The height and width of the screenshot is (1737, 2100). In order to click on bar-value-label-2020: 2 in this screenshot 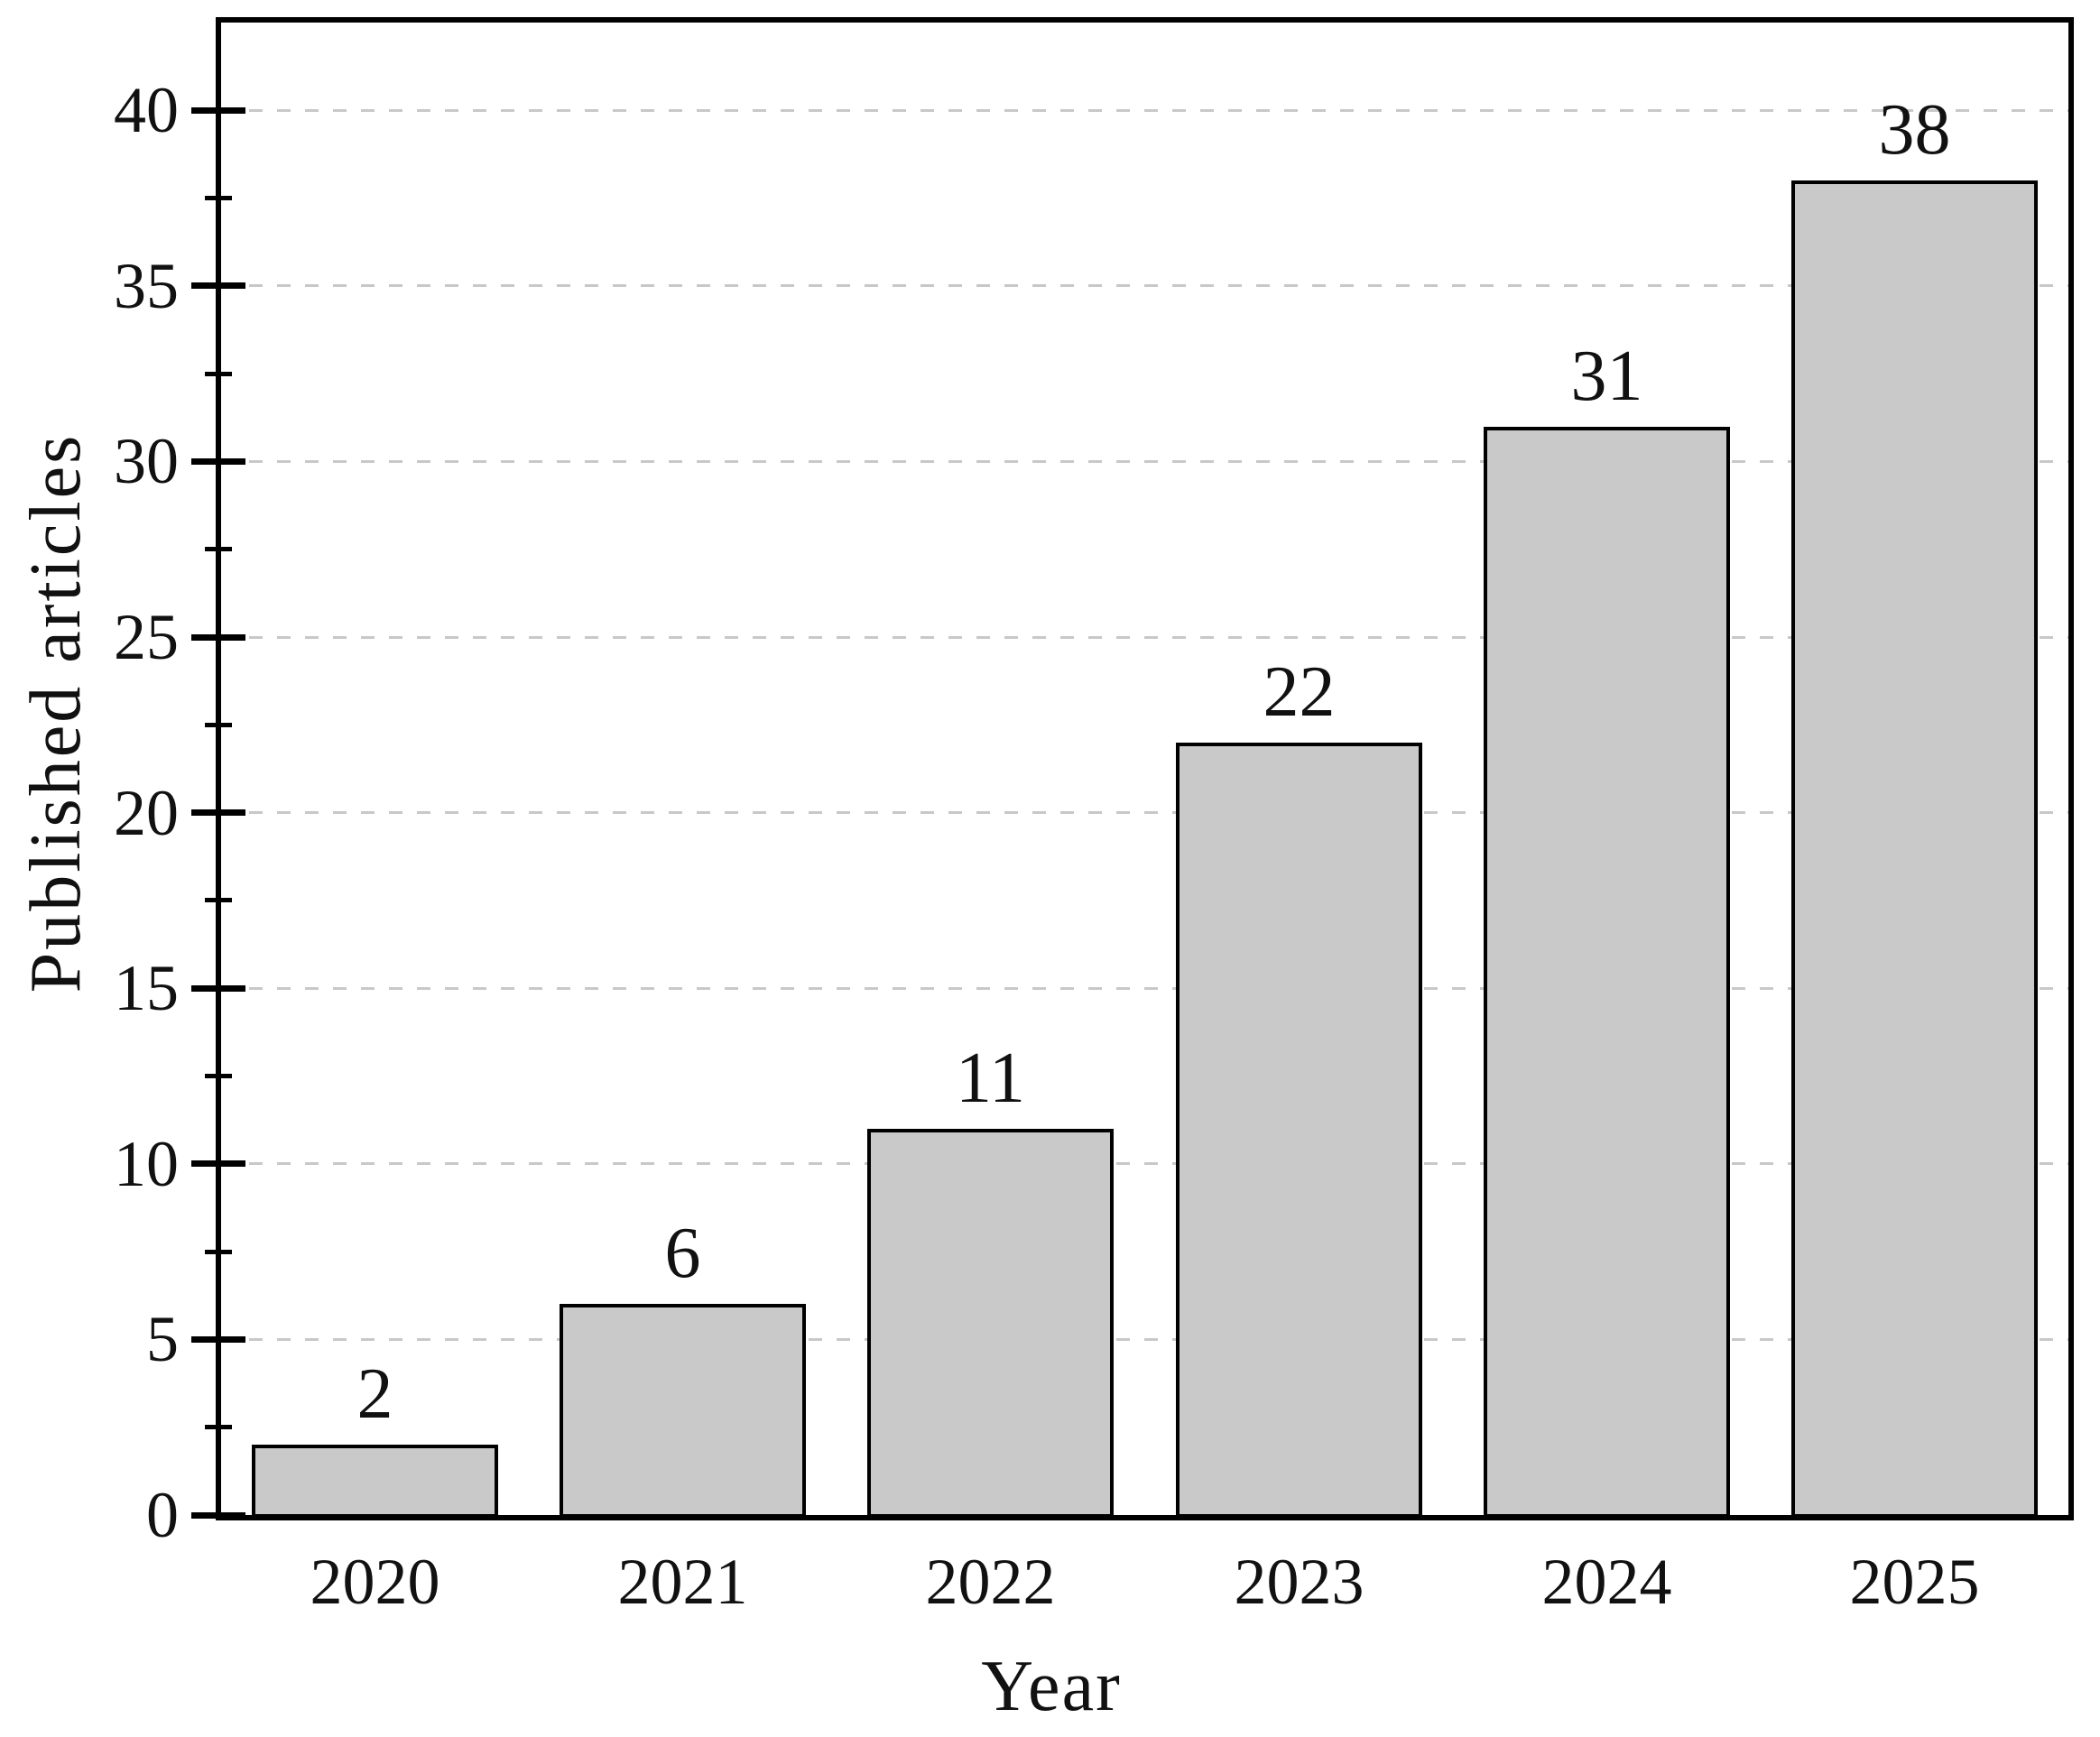, I will do `click(374, 1394)`.